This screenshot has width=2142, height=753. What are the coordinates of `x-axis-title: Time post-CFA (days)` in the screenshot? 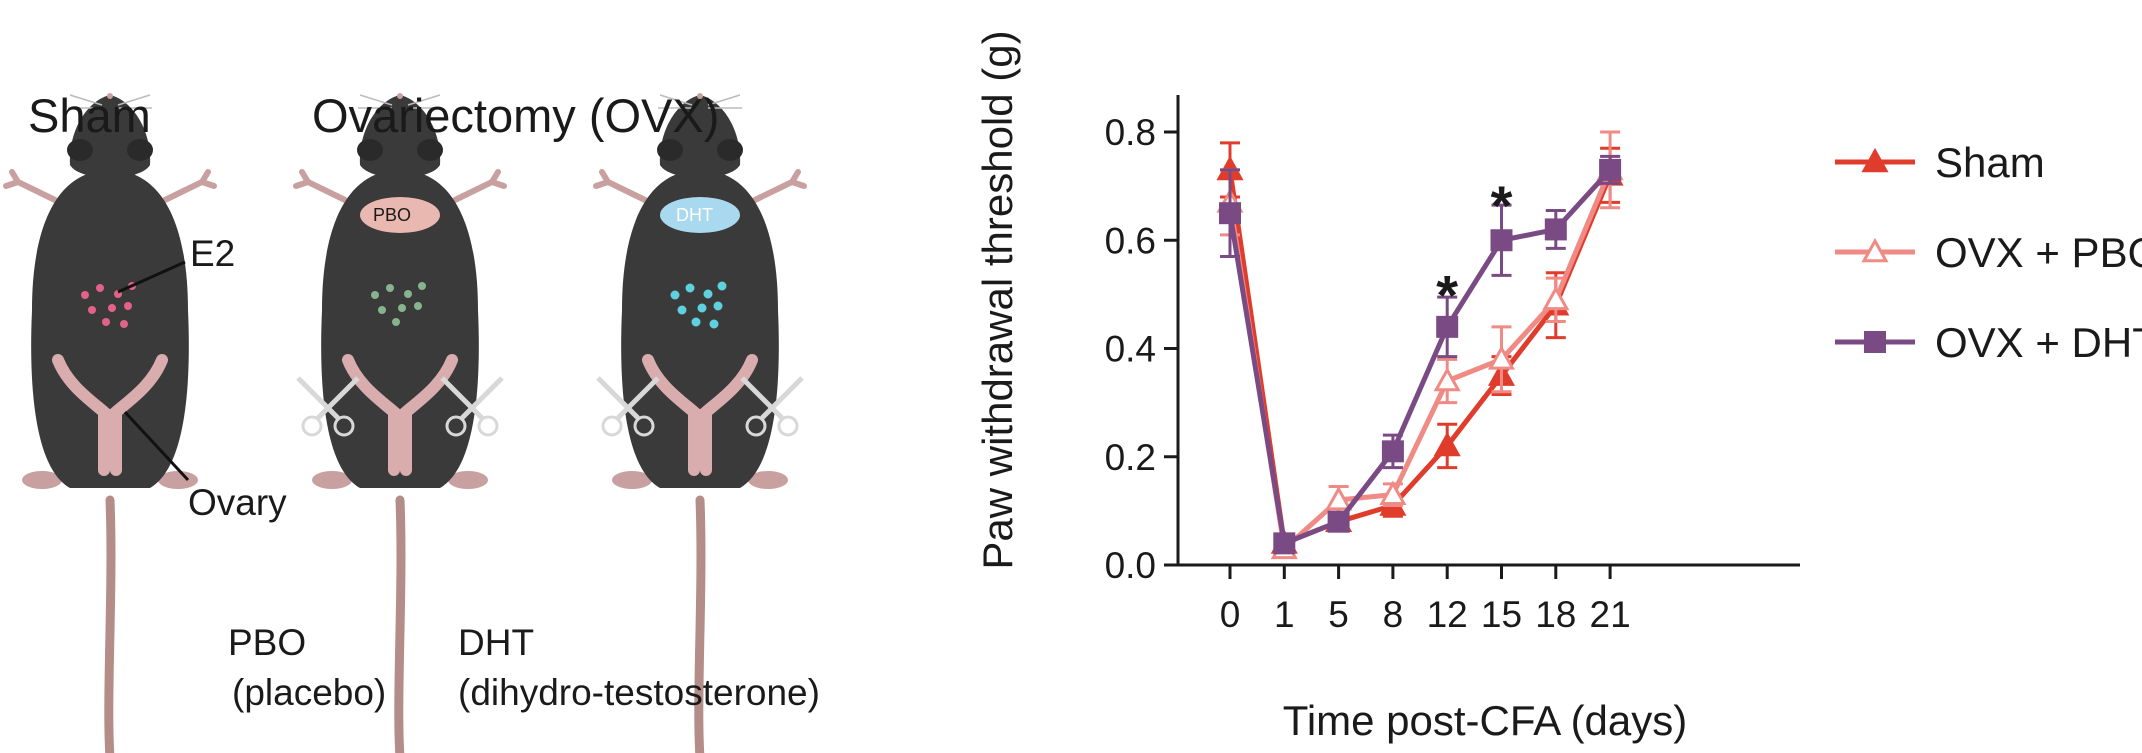 It's located at (1485, 720).